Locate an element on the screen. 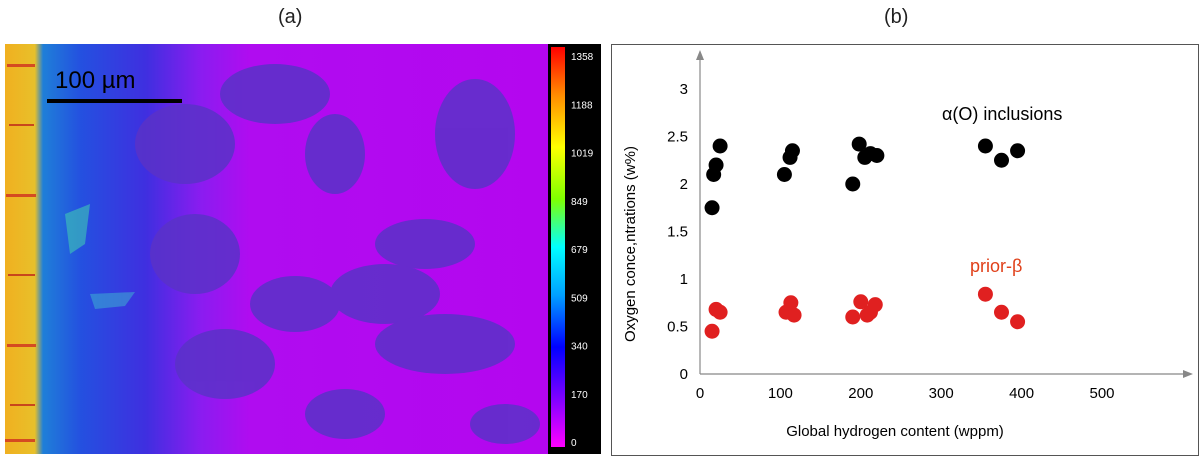  x-tick-label: 400 is located at coordinates (1021, 393).